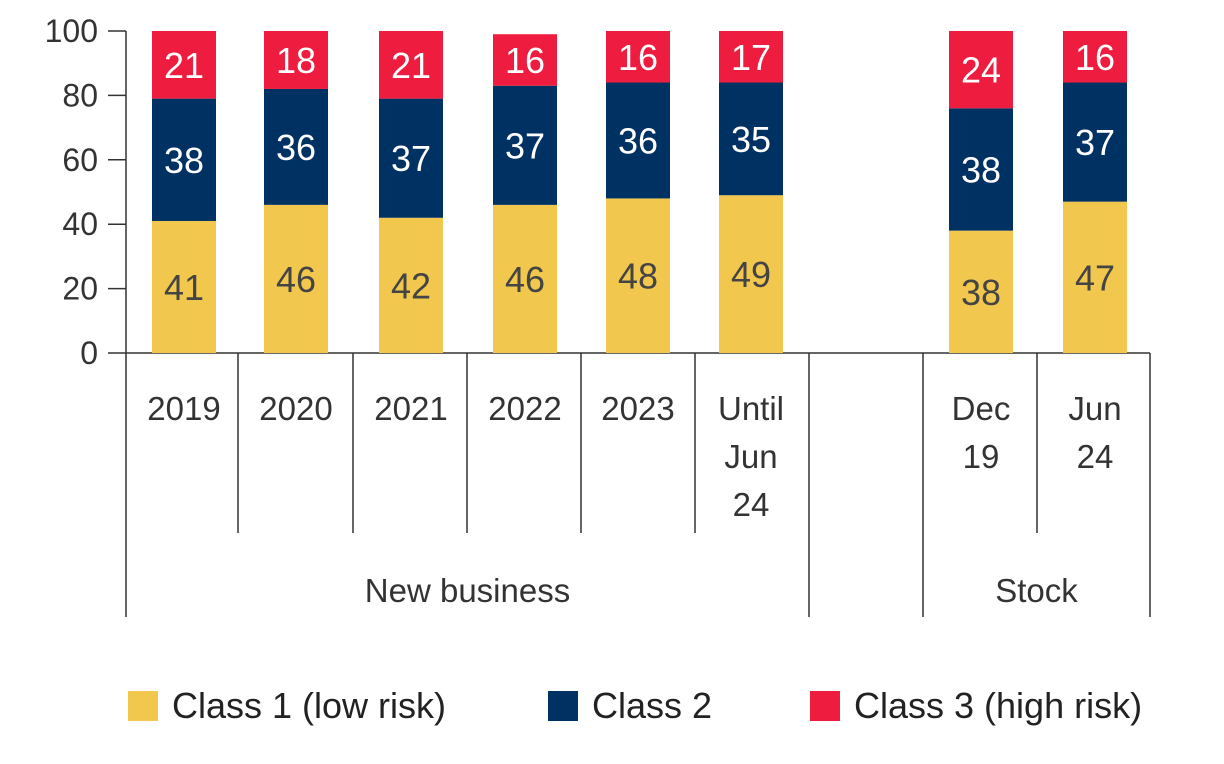 This screenshot has height=764, width=1224. Describe the element at coordinates (80, 224) in the screenshot. I see `y-tick-label: 40` at that location.